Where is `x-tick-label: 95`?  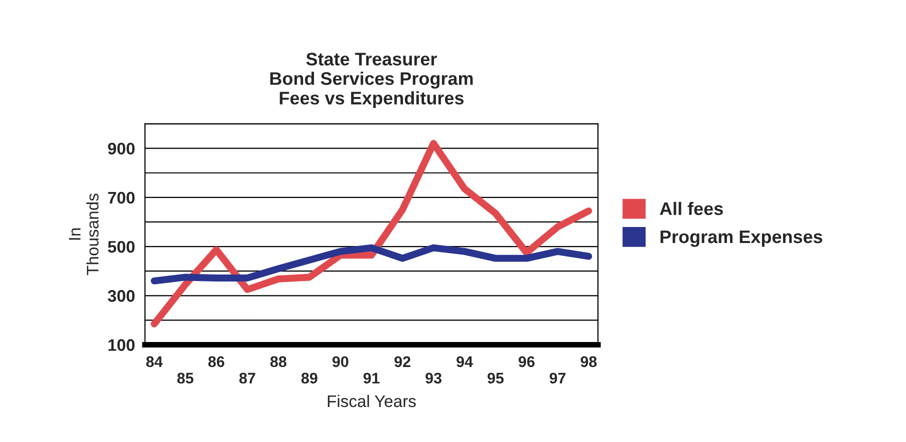 x-tick-label: 95 is located at coordinates (496, 378).